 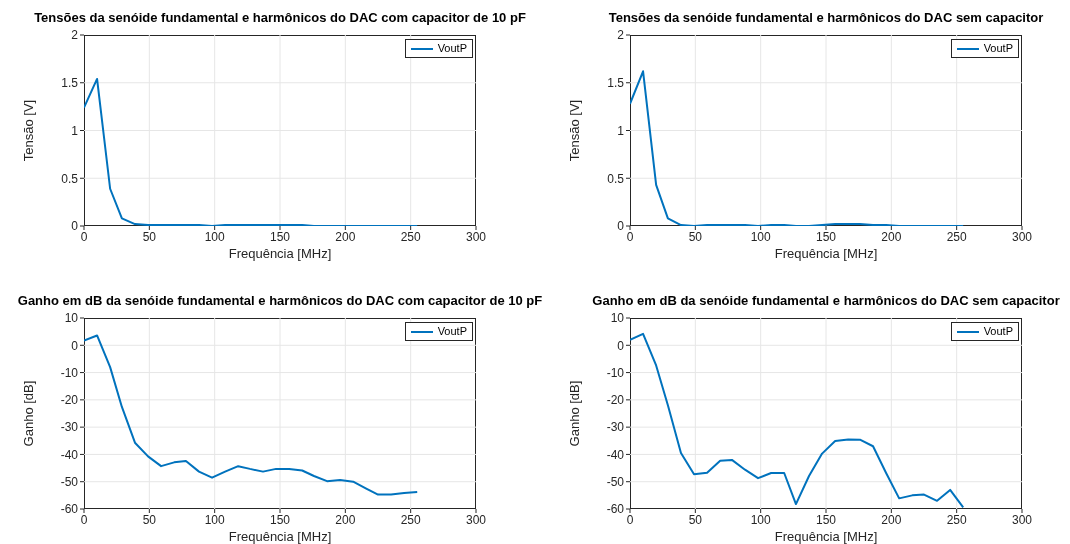 What do you see at coordinates (826, 300) in the screenshot?
I see `chart-title: Ganho em dB da senóide fundamental e harmônicos do DAC sem capacitor` at bounding box center [826, 300].